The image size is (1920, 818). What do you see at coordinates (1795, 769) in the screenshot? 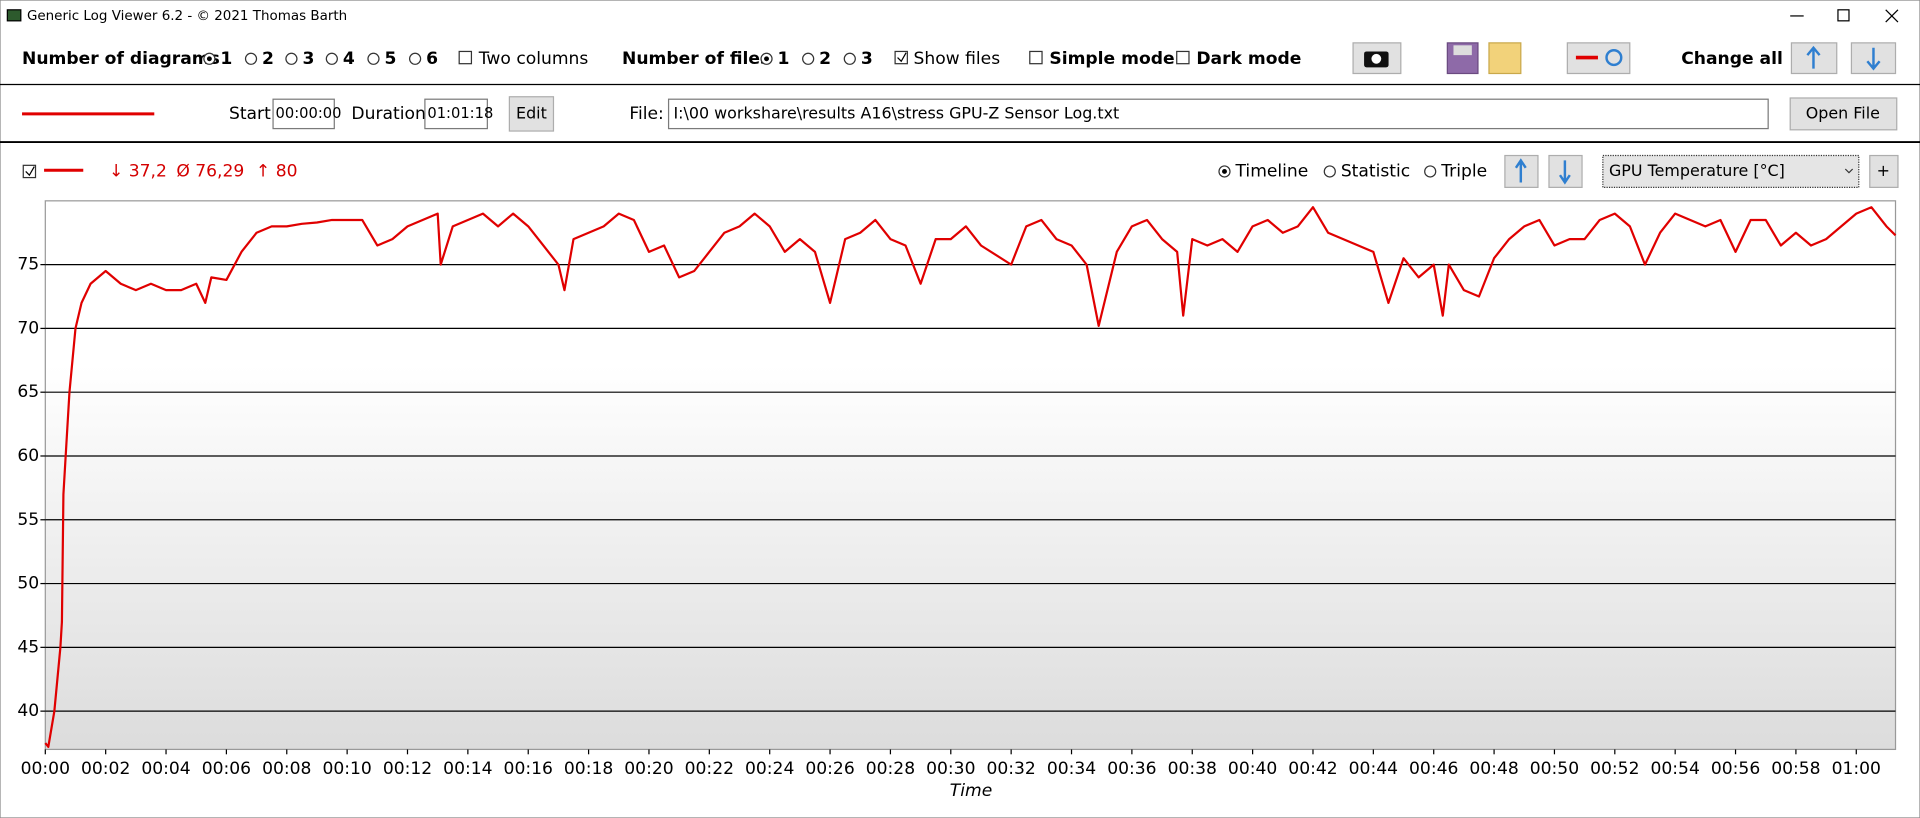
I see `x-tick-label: 00:58` at bounding box center [1795, 769].